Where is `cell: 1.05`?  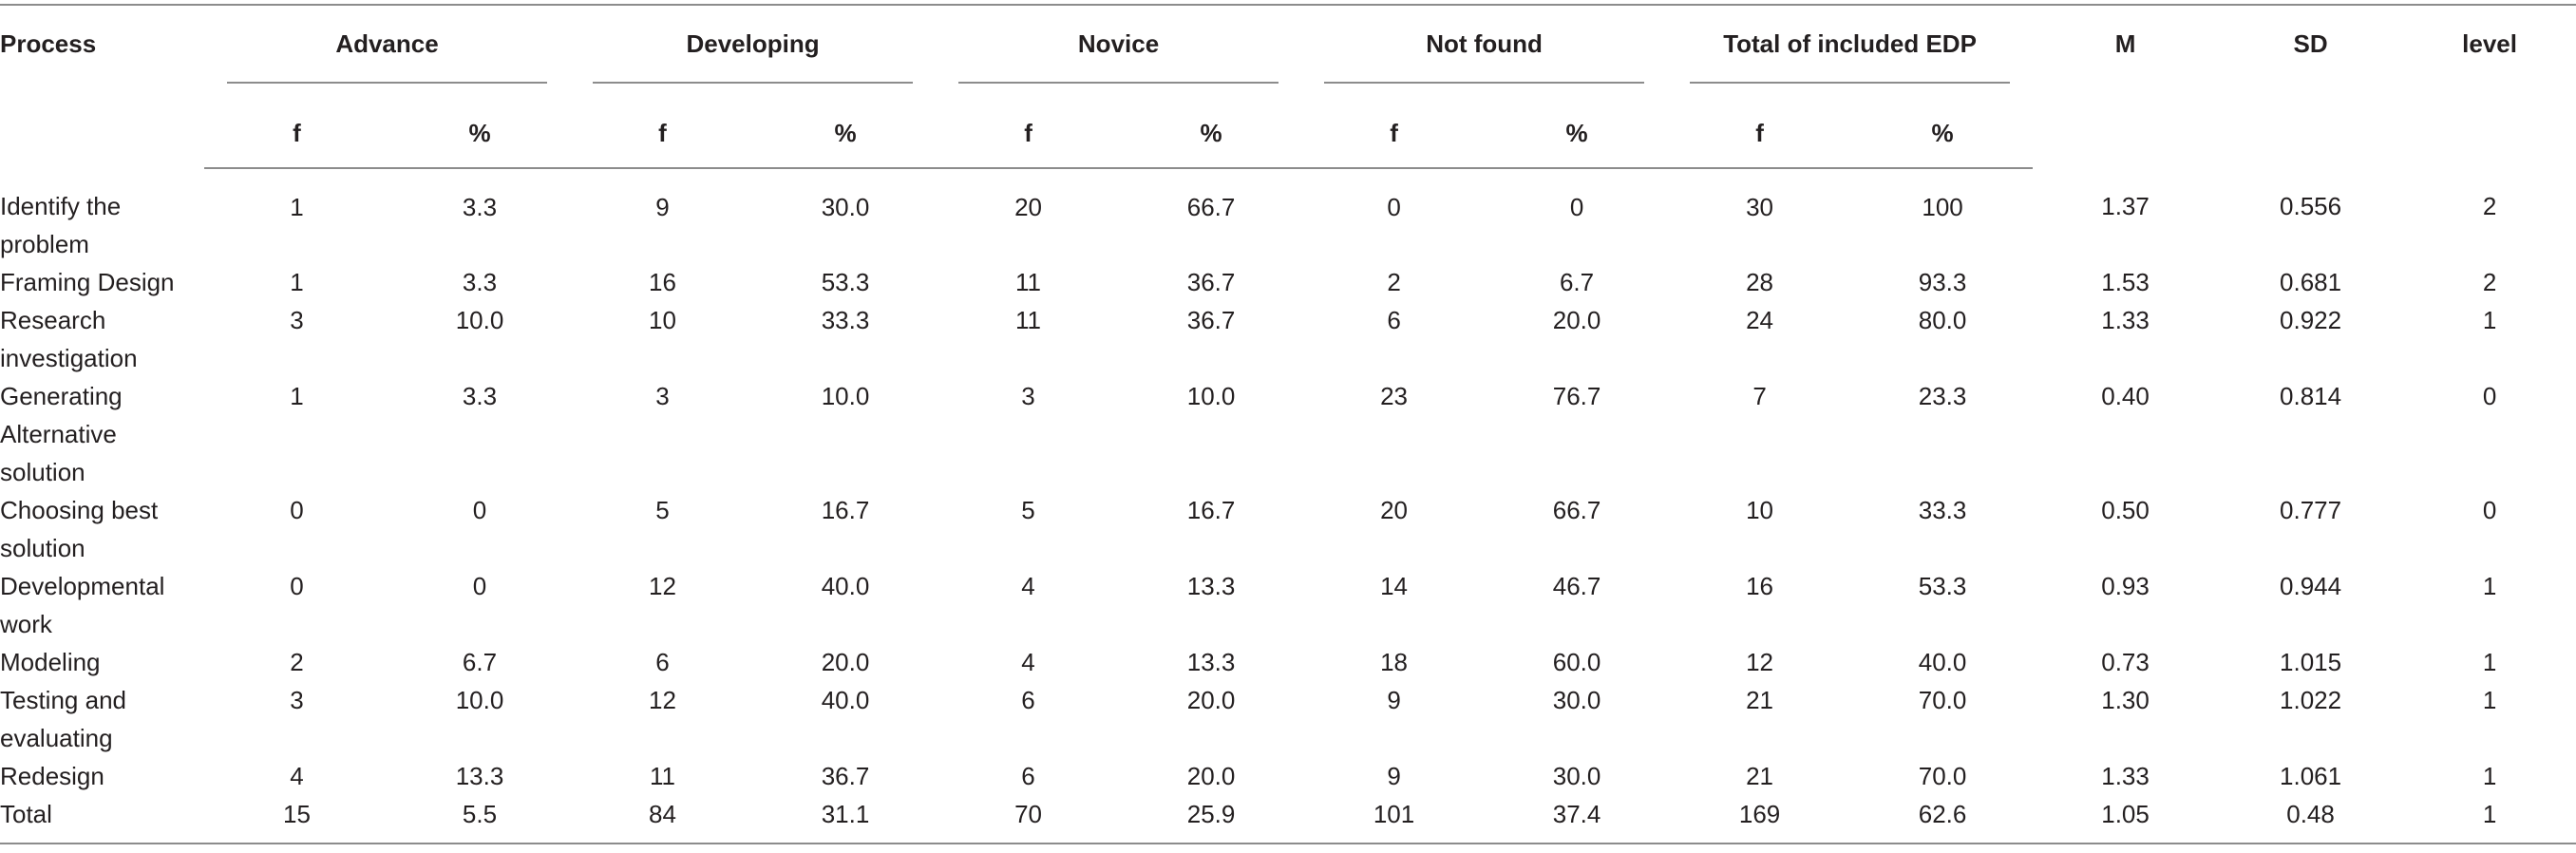 cell: 1.05 is located at coordinates (2126, 819).